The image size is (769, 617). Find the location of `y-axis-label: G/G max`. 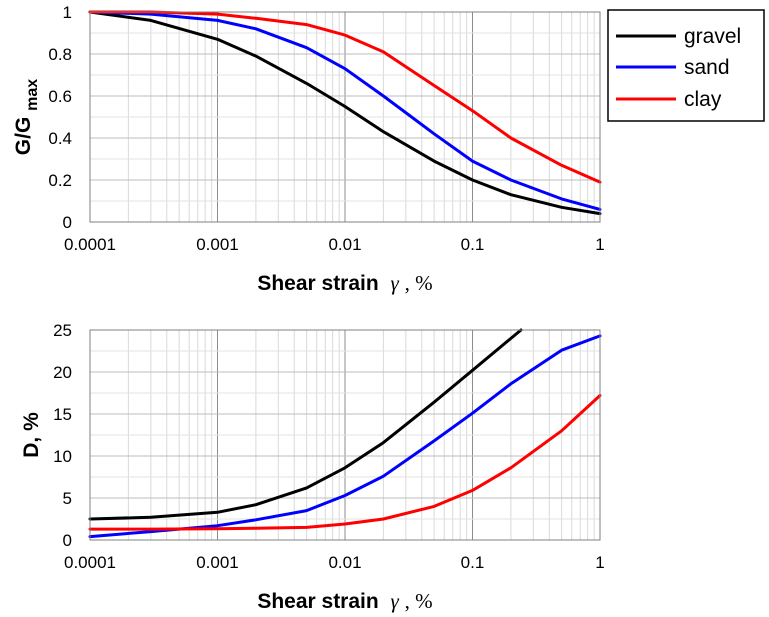

y-axis-label: G/G max is located at coordinates (26, 117).